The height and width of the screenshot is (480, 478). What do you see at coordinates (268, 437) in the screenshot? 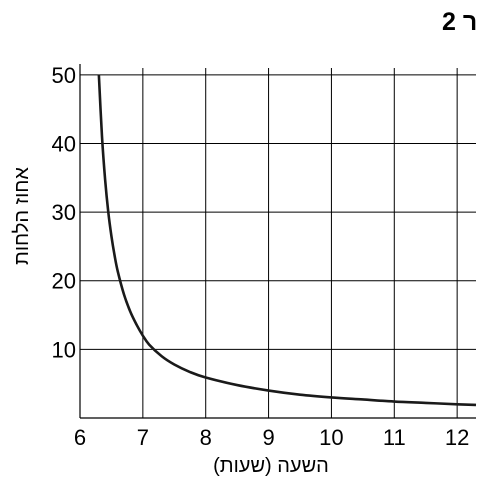
I see `x-tick-label: 9` at bounding box center [268, 437].